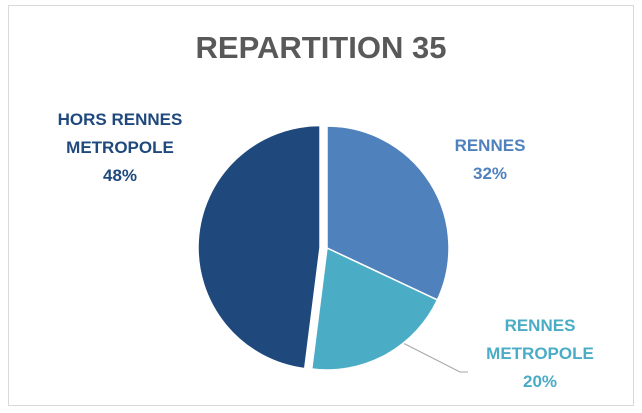 The image size is (642, 413). What do you see at coordinates (321, 47) in the screenshot?
I see `chart-title: REPARTITION 35` at bounding box center [321, 47].